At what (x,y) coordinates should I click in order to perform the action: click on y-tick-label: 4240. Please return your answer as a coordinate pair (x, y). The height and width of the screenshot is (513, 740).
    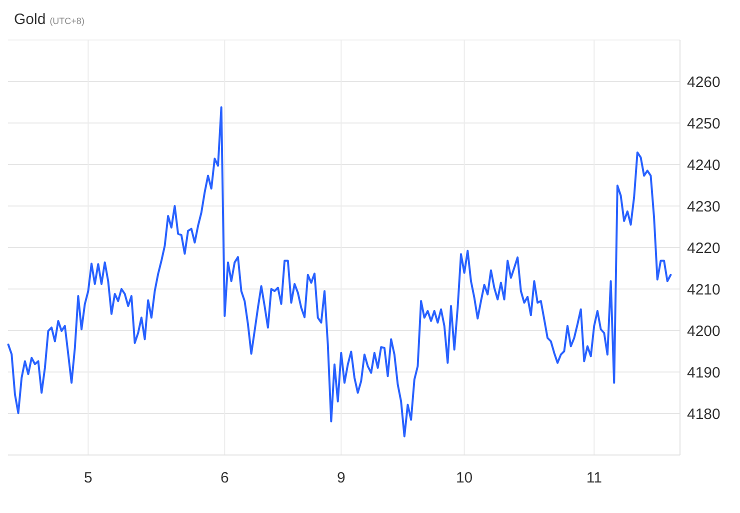
    Looking at the image, I should click on (703, 165).